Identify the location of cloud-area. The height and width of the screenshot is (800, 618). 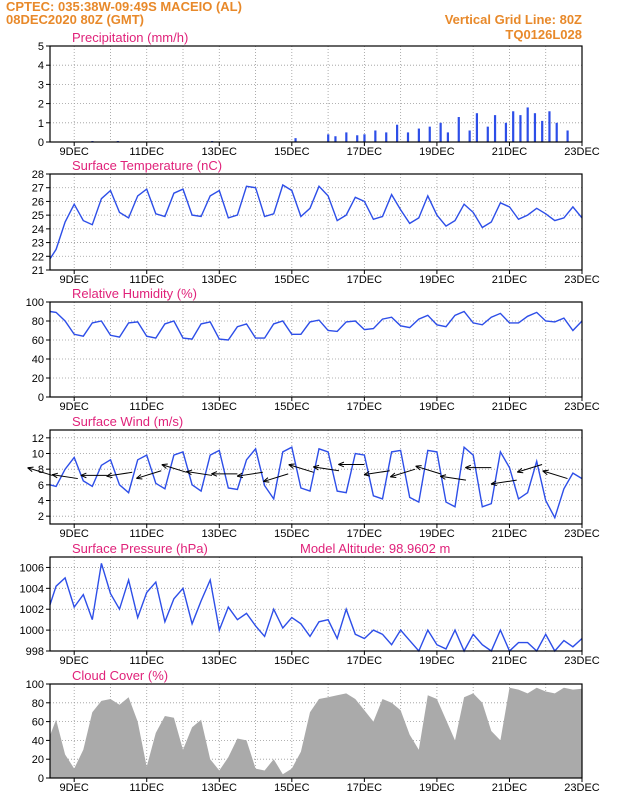
(316, 732).